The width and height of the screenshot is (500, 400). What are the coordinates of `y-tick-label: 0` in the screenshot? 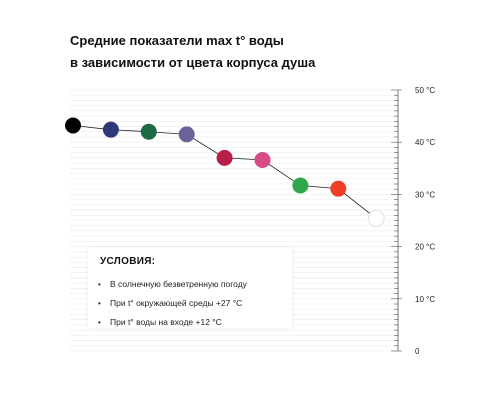 It's located at (417, 351).